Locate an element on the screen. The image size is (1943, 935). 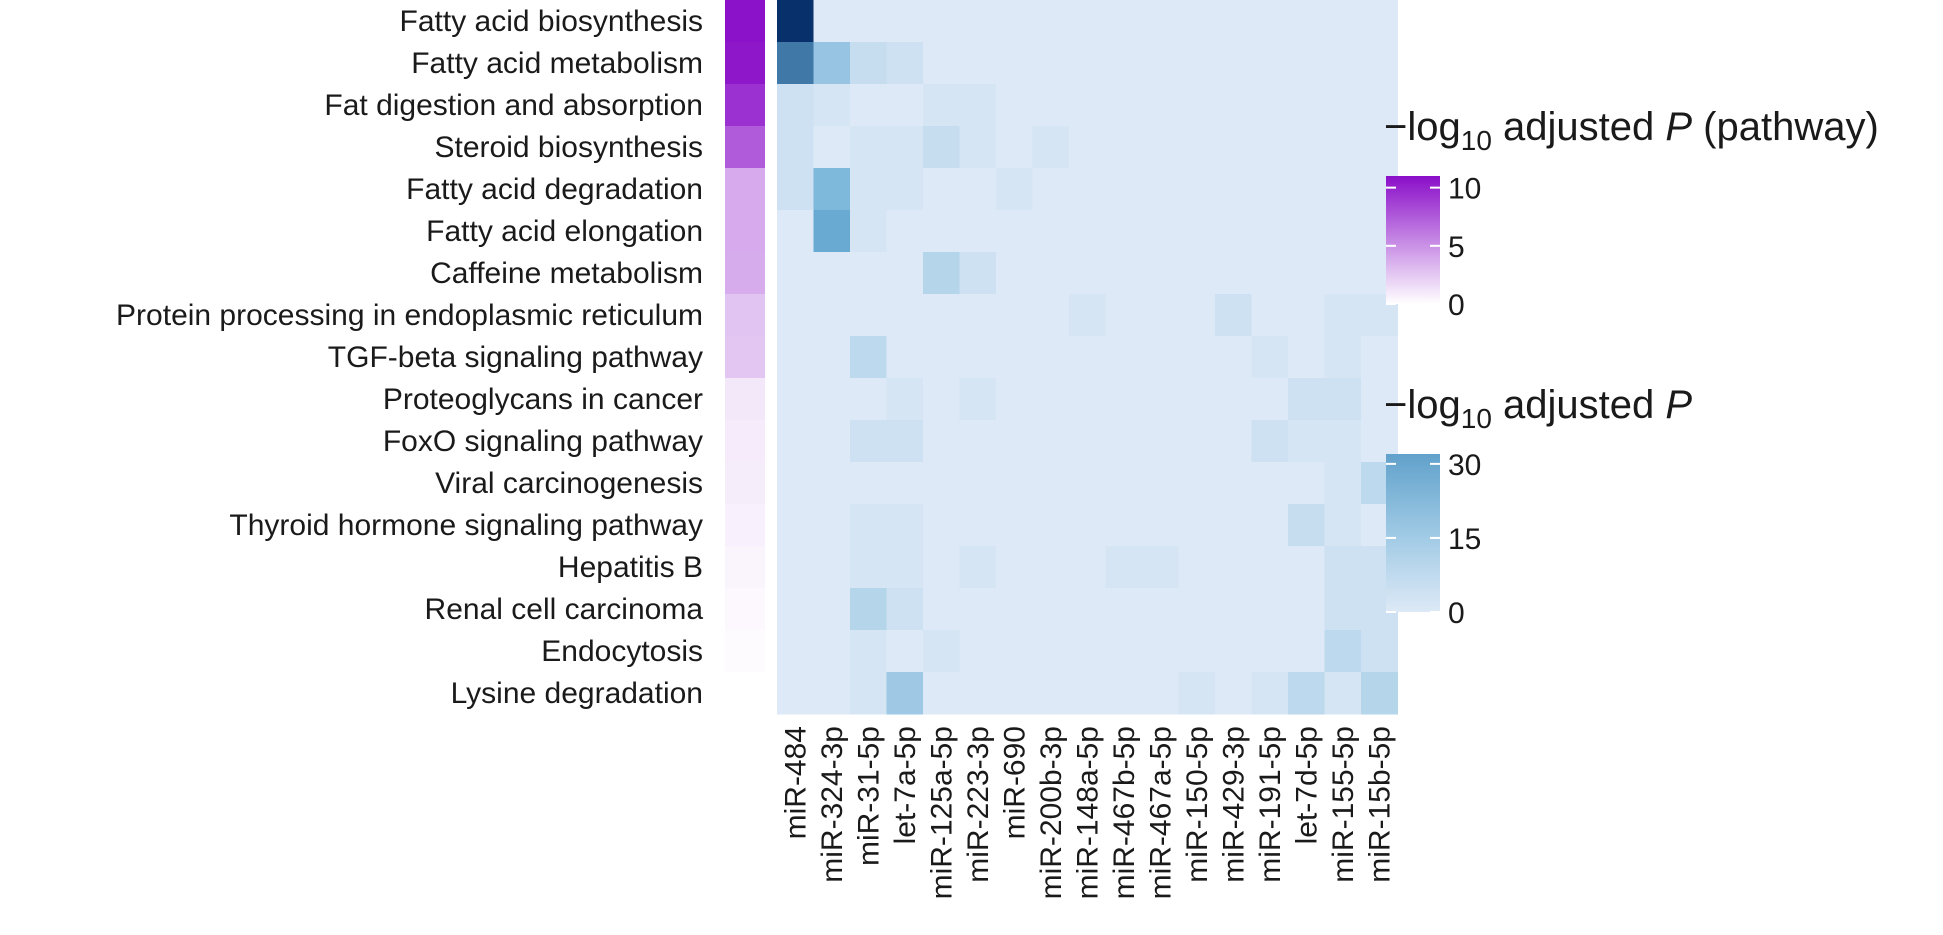
column-label: miR-429-3p is located at coordinates (1233, 804).